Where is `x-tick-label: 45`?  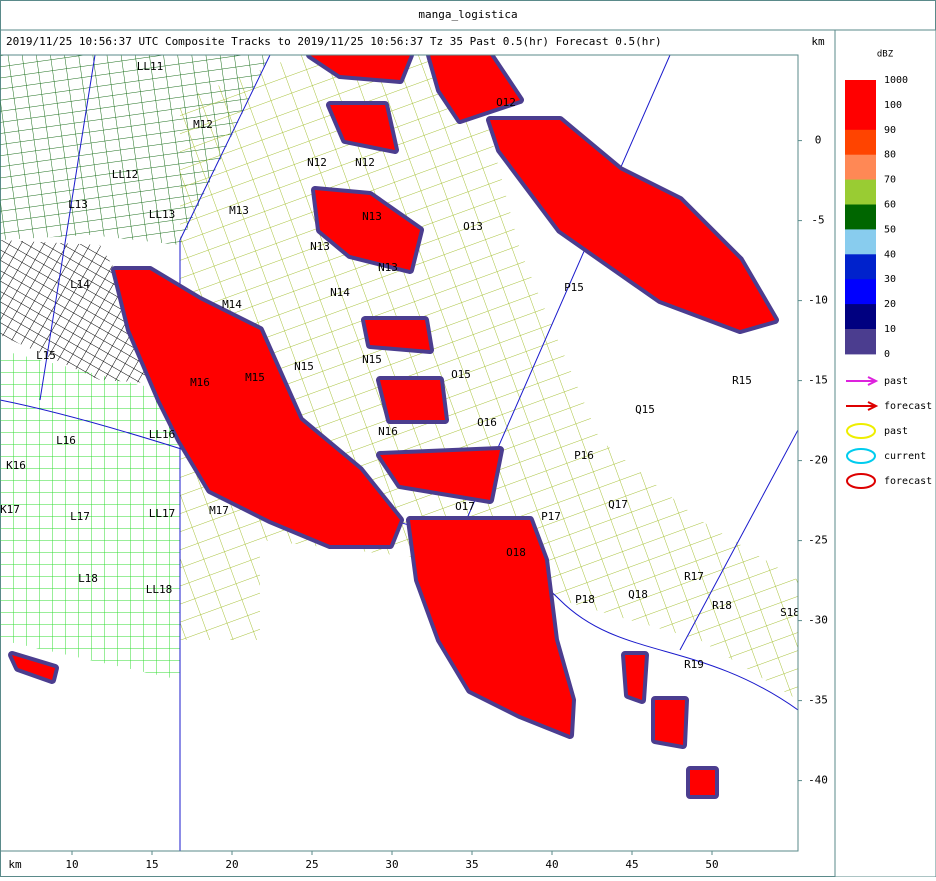 x-tick-label: 45 is located at coordinates (631, 864).